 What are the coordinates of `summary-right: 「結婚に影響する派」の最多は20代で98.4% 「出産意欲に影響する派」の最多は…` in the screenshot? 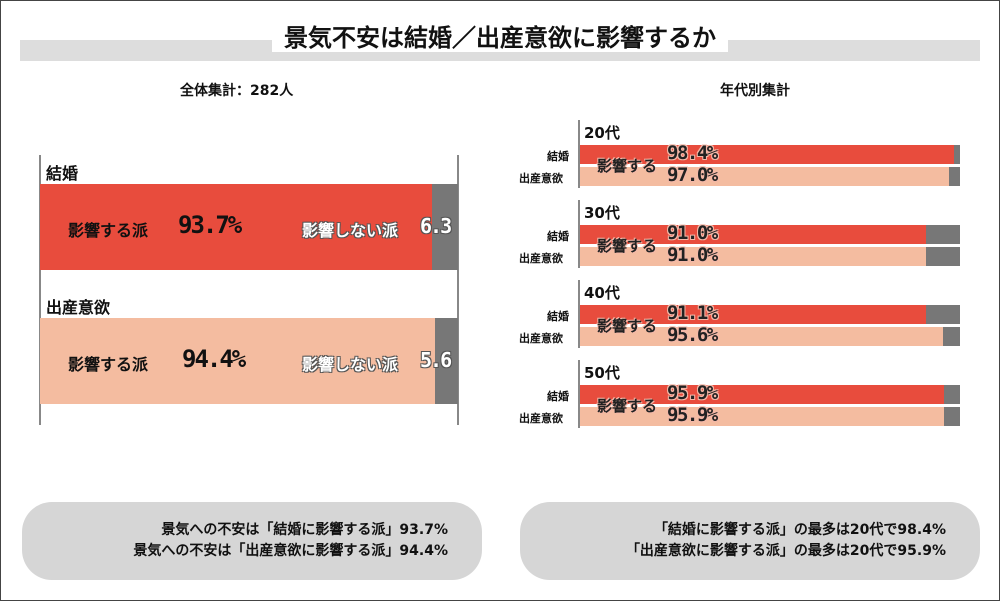 It's located at (750, 541).